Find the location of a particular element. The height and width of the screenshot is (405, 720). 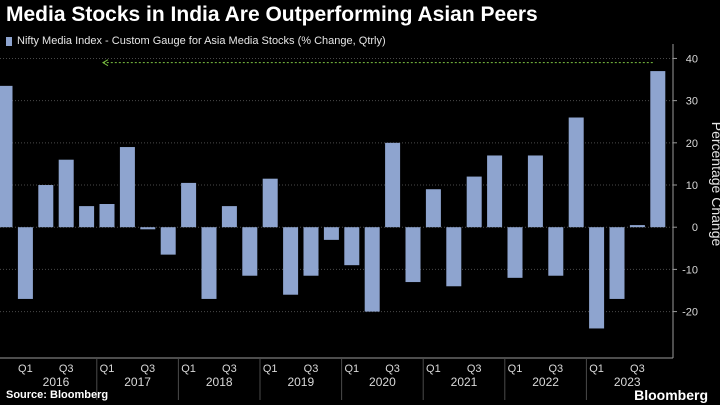

y-tick-label: -20 is located at coordinates (690, 313).